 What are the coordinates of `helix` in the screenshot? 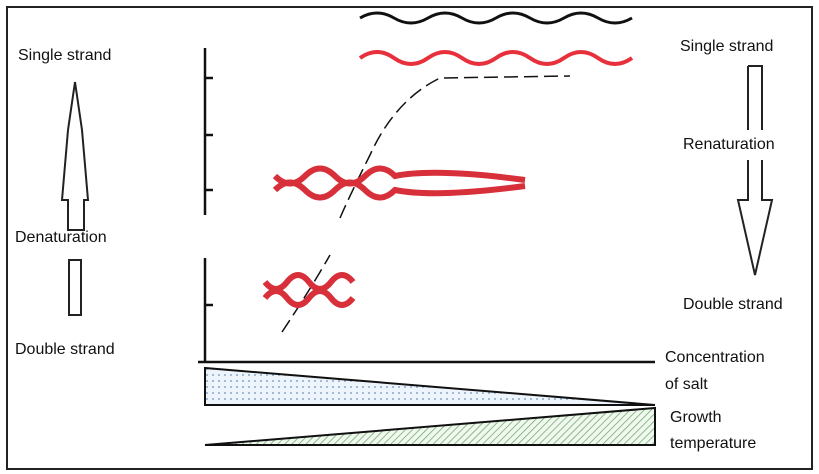 It's located at (399, 183).